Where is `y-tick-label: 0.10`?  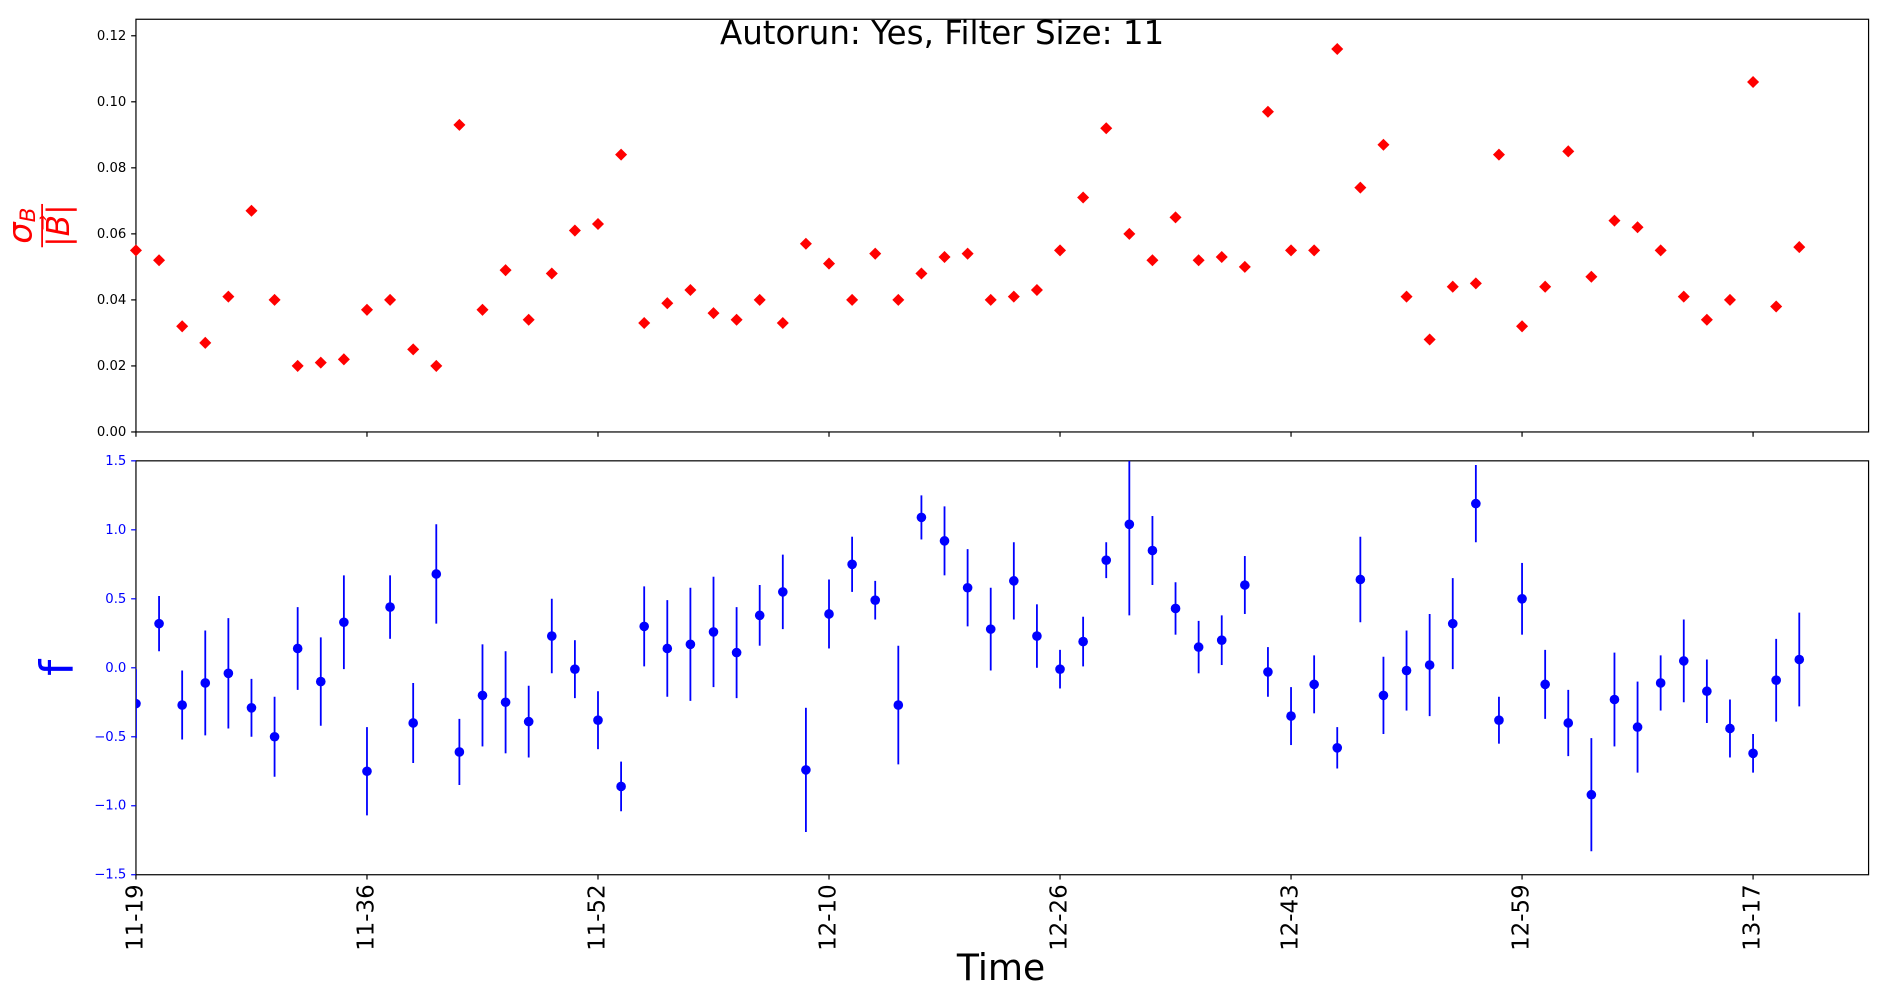
y-tick-label: 0.10 is located at coordinates (111, 102).